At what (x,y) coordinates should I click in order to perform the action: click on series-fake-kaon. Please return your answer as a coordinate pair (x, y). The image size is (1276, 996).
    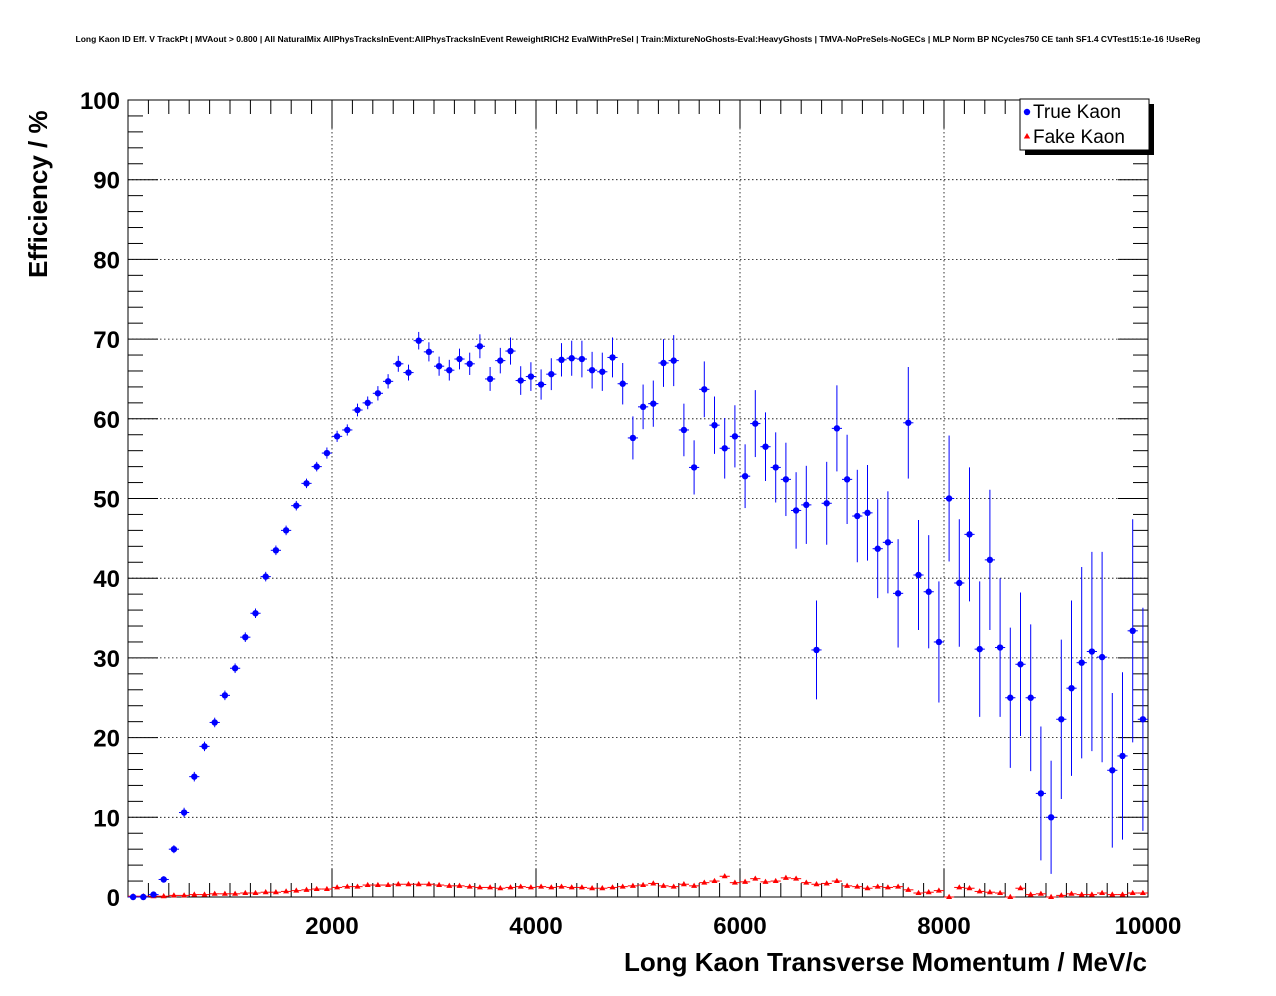
    Looking at the image, I should click on (638, 886).